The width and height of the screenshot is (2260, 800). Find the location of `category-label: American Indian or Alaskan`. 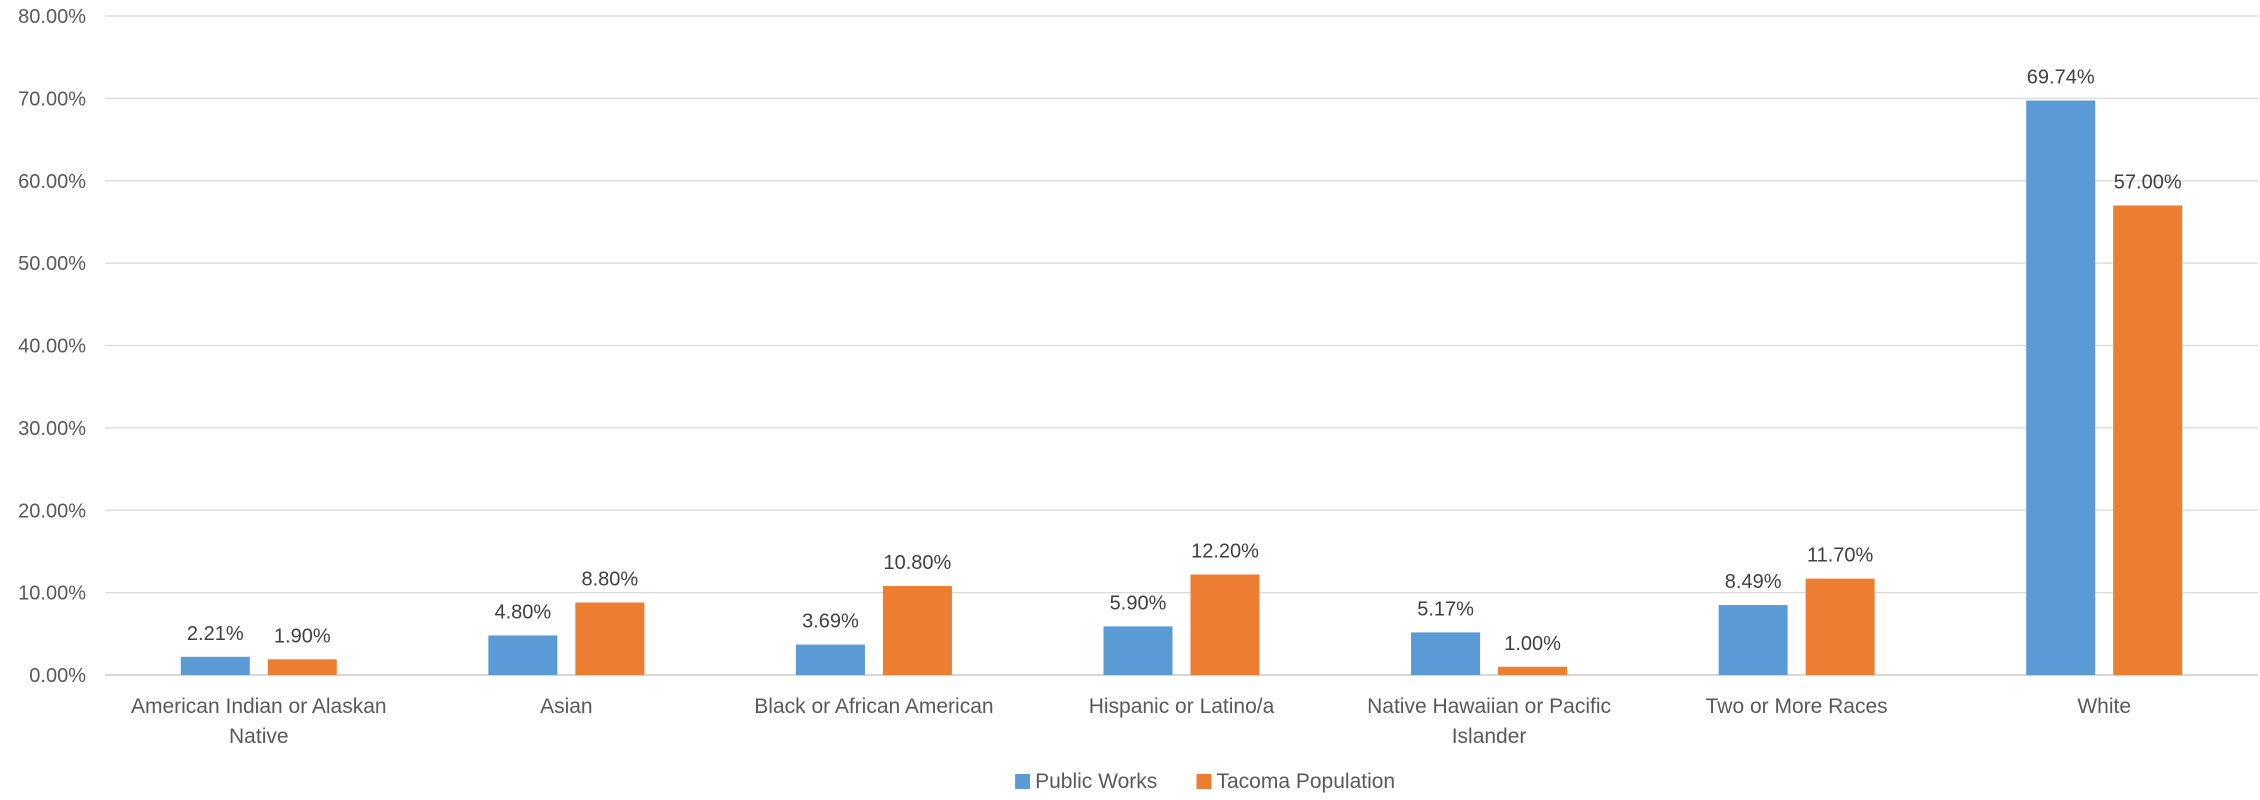

category-label: American Indian or Alaskan is located at coordinates (259, 706).